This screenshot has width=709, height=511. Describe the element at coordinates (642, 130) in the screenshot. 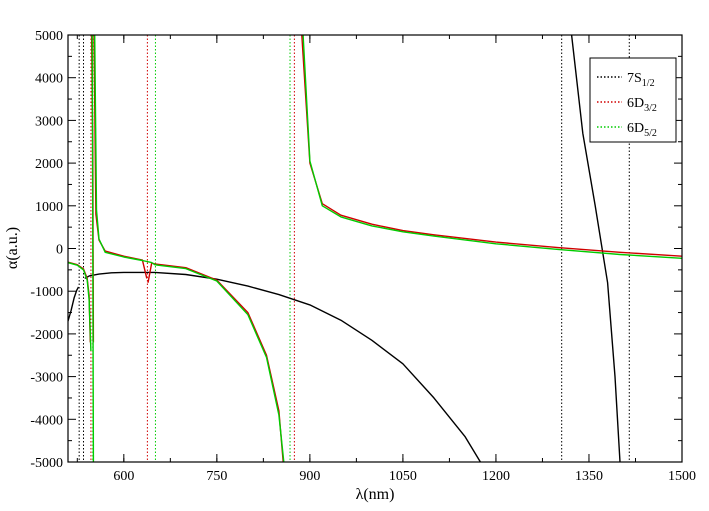

I see `legend-label: 6D5/2` at that location.